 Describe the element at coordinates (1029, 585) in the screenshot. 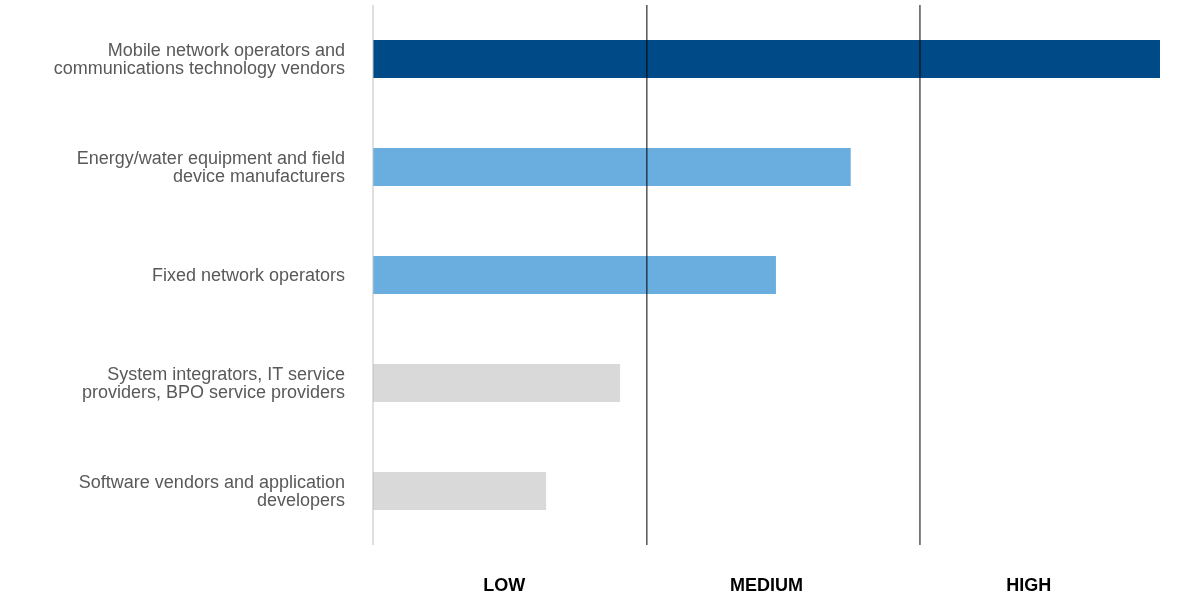

I see `text: HIGH` at that location.